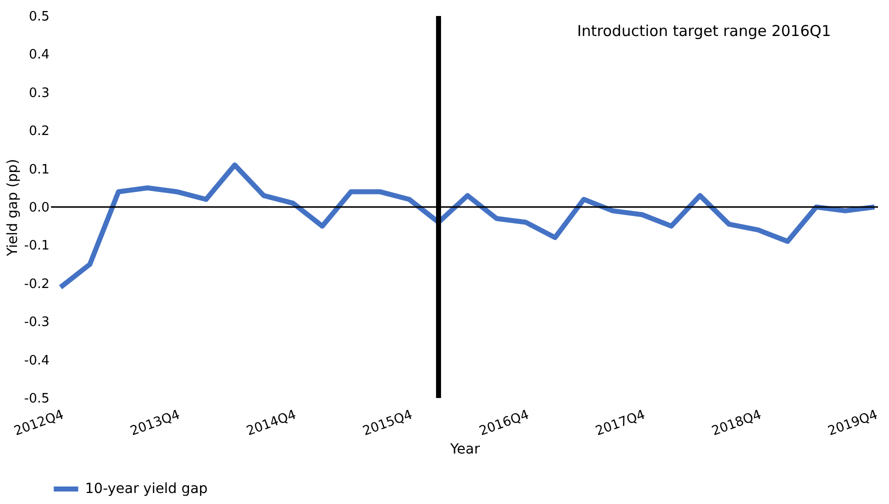  I want to click on y-tick-label: 0.3, so click(39, 93).